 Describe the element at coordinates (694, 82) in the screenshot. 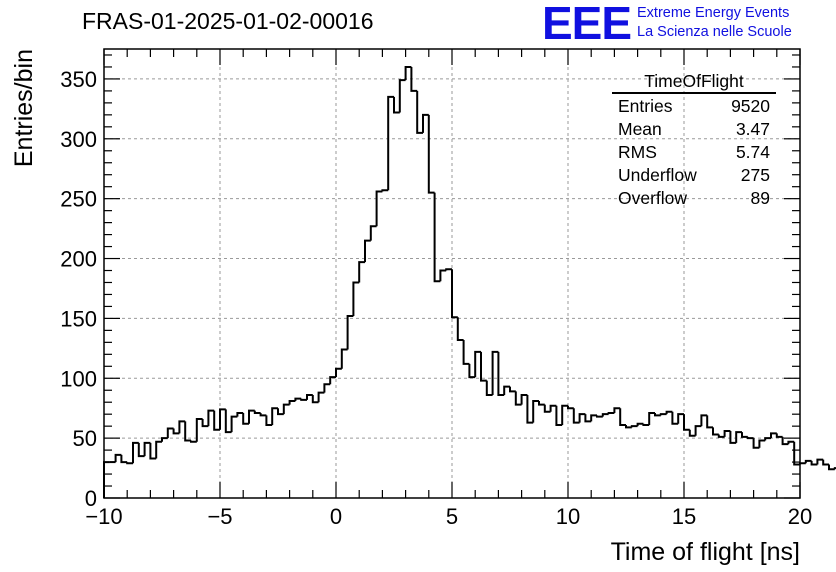

I see `stats-title: TimeOfFlight` at that location.